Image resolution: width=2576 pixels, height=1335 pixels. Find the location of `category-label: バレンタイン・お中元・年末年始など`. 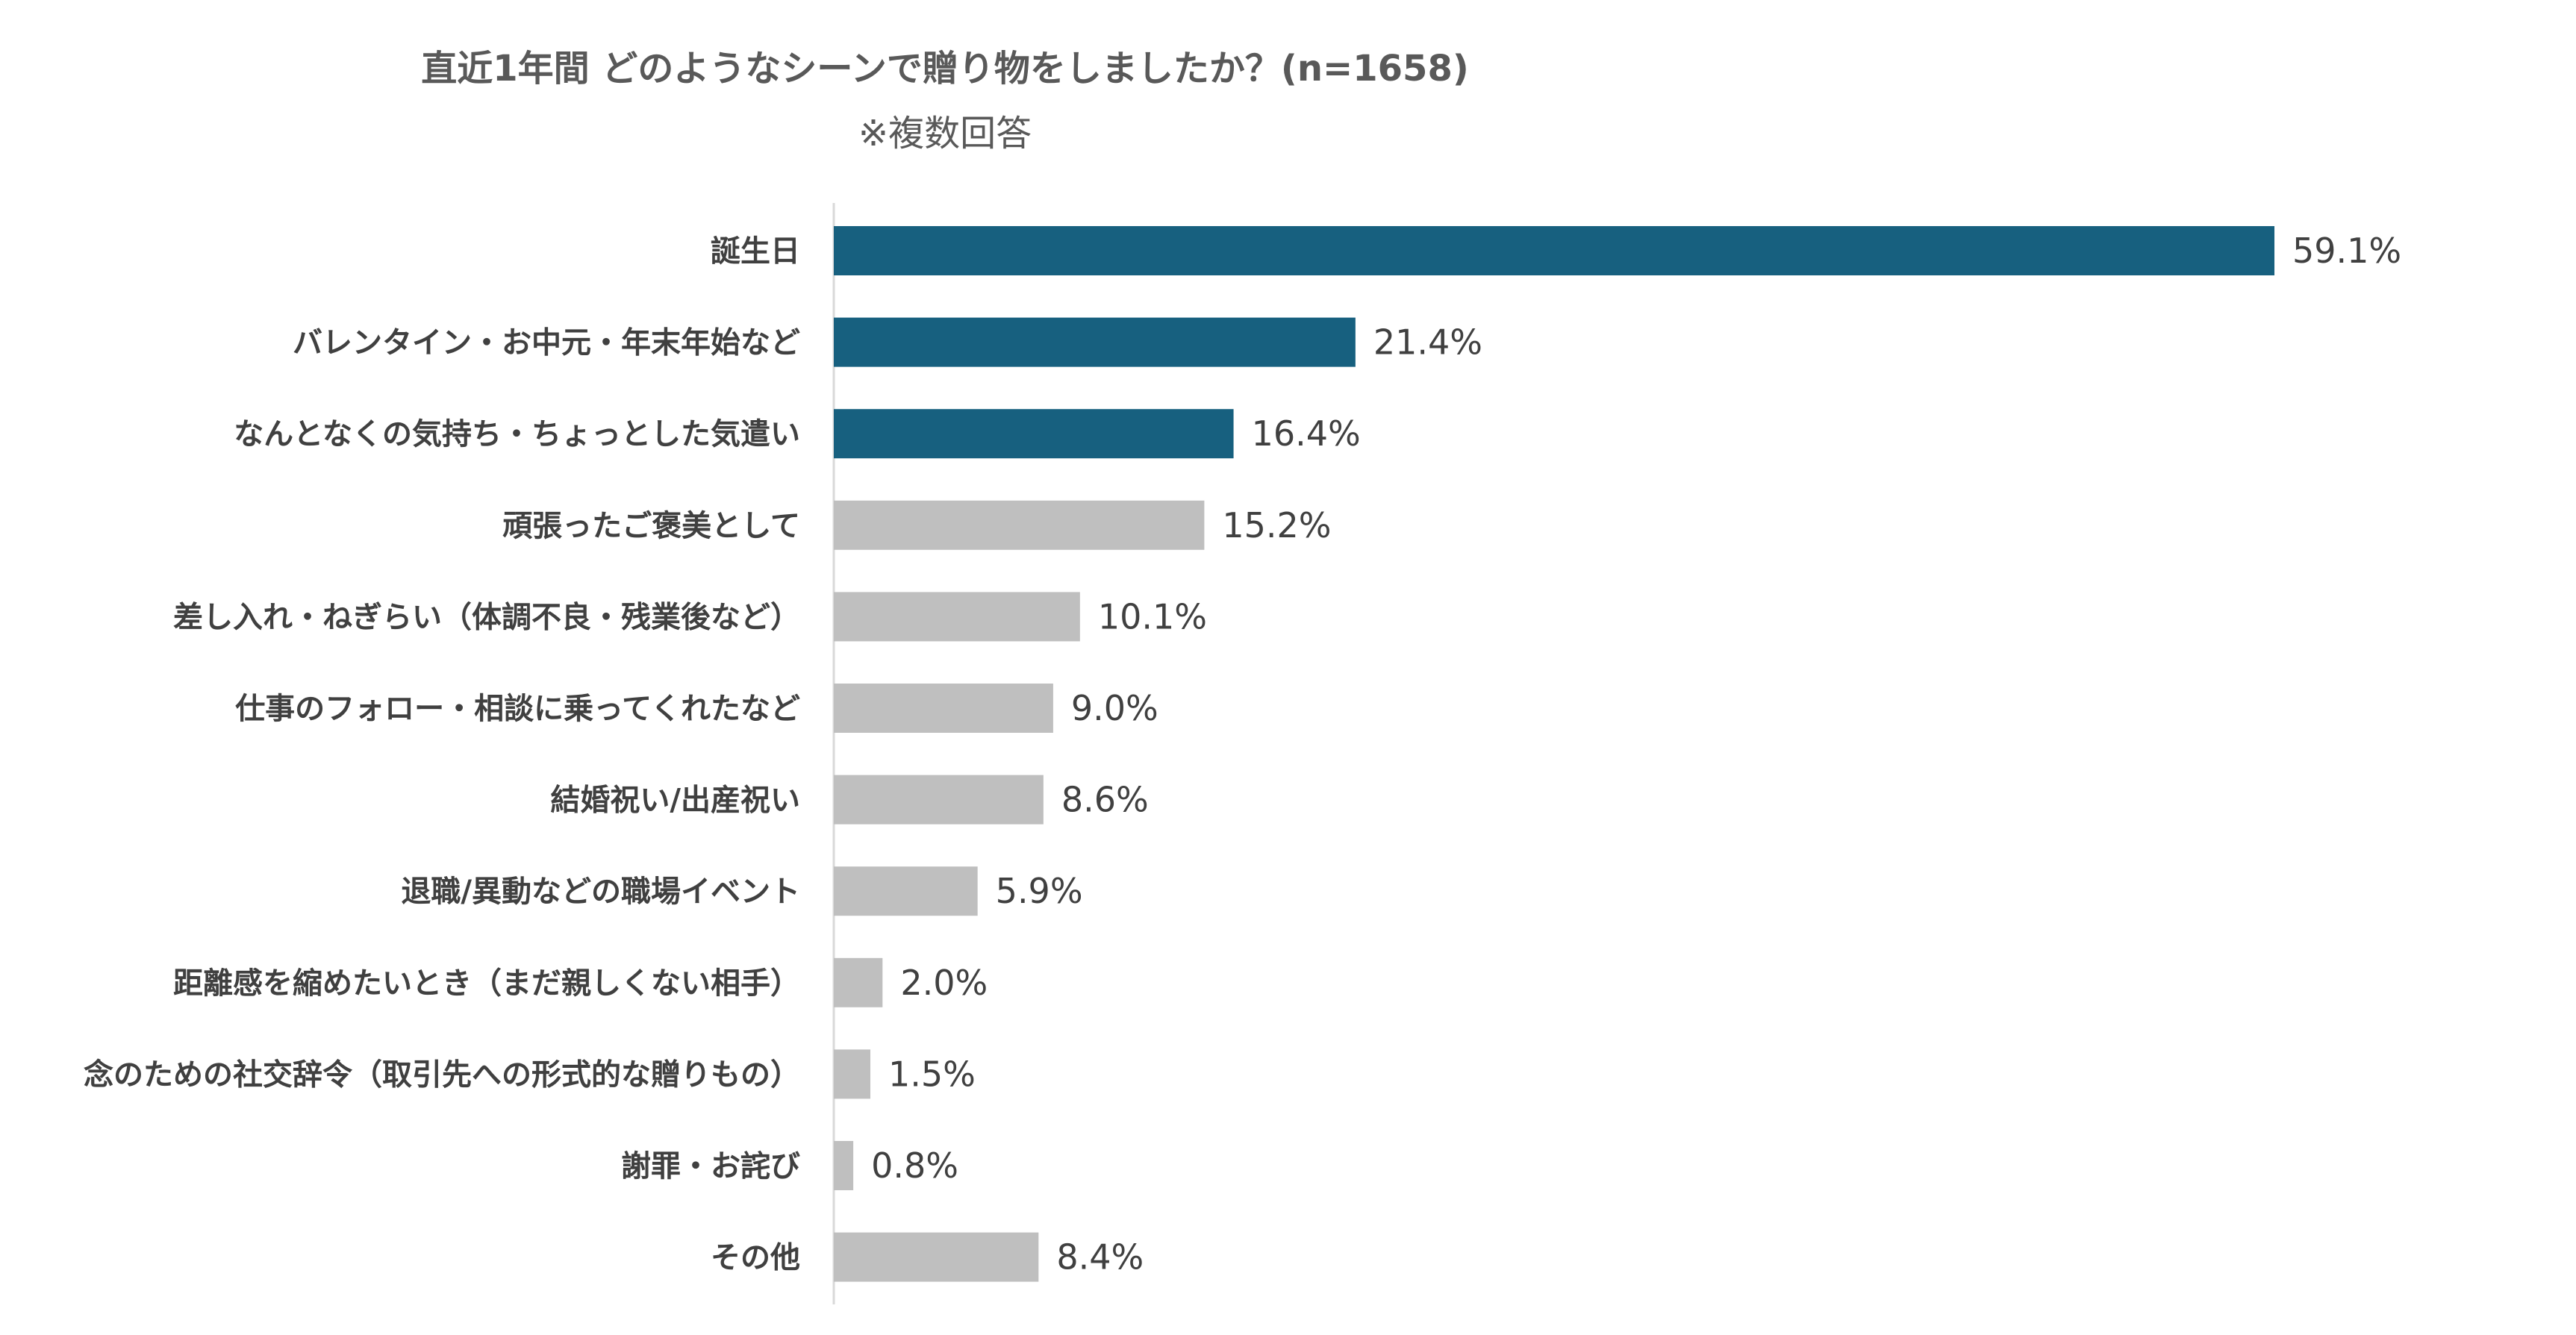

category-label: バレンタイン・お中元・年末年始など is located at coordinates (546, 343).